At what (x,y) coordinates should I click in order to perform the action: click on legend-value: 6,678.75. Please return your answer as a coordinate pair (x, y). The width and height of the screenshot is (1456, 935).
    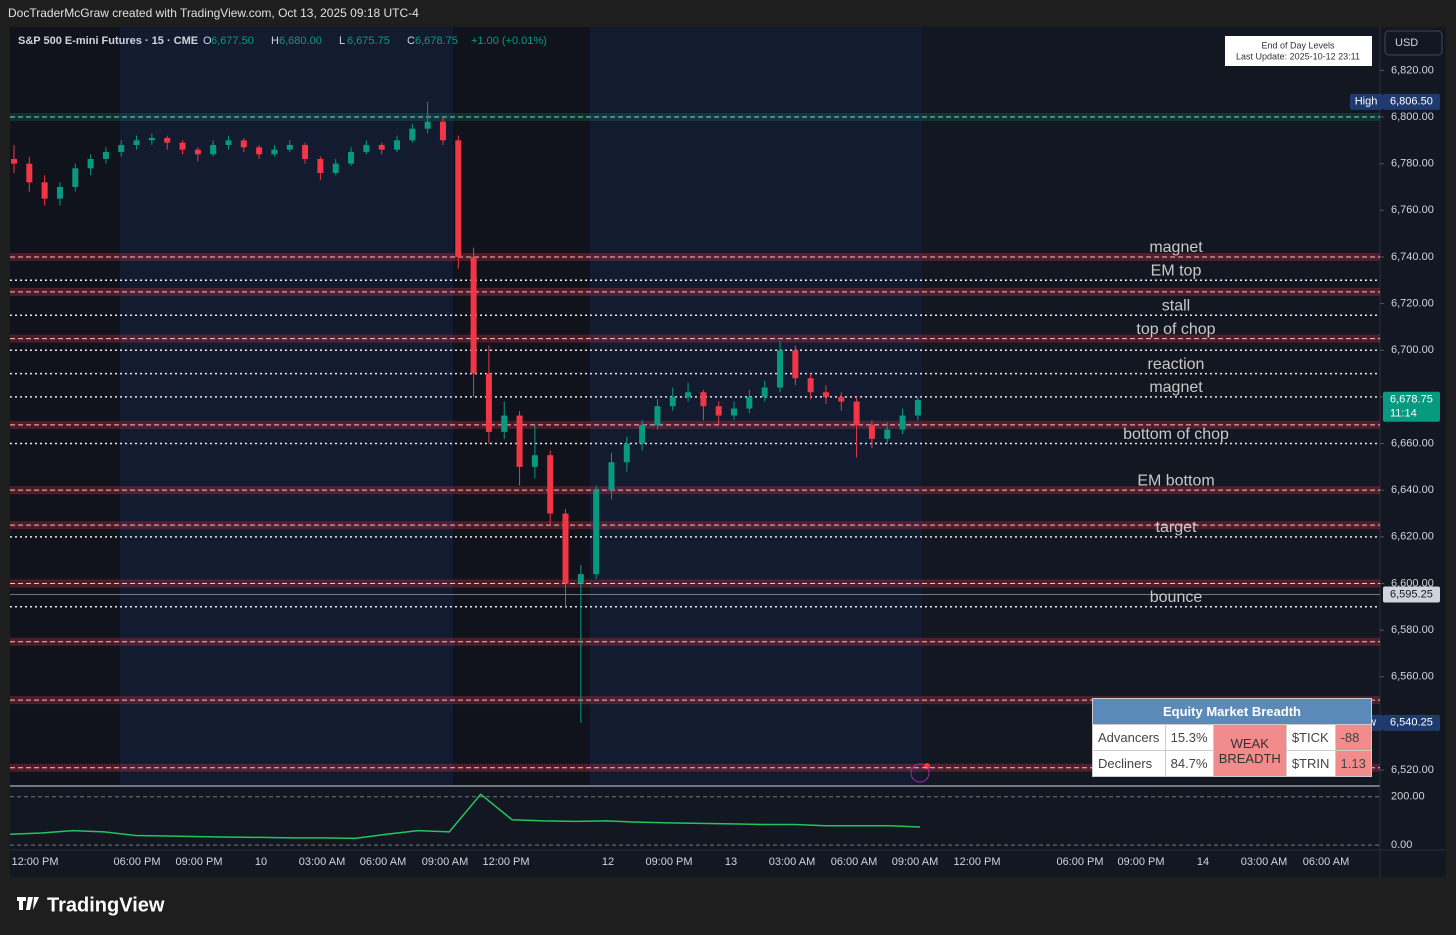
    Looking at the image, I should click on (436, 41).